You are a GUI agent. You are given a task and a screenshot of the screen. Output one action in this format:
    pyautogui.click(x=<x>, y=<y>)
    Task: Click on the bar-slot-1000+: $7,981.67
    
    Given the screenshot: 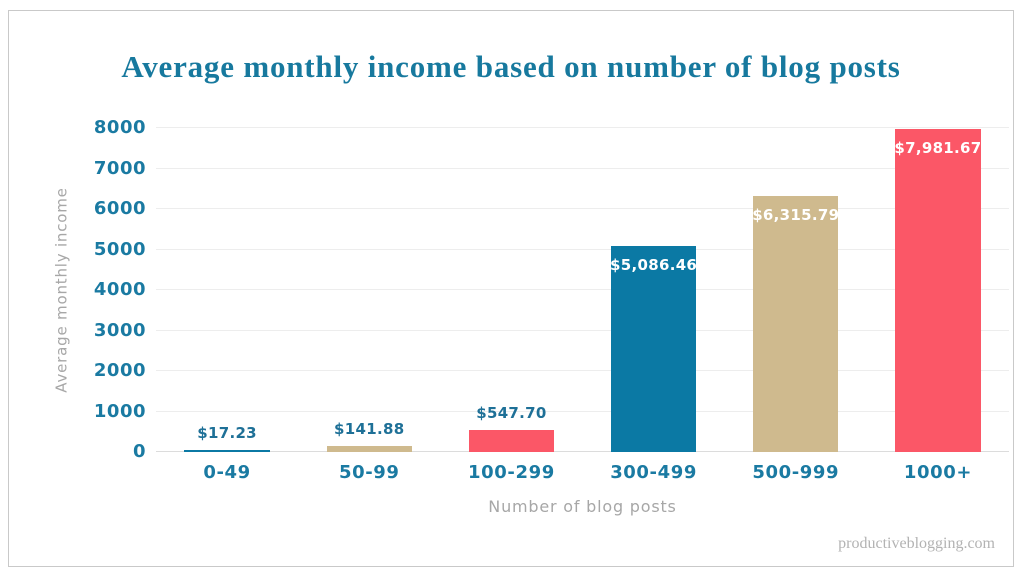 What is the action you would take?
    pyautogui.click(x=938, y=290)
    